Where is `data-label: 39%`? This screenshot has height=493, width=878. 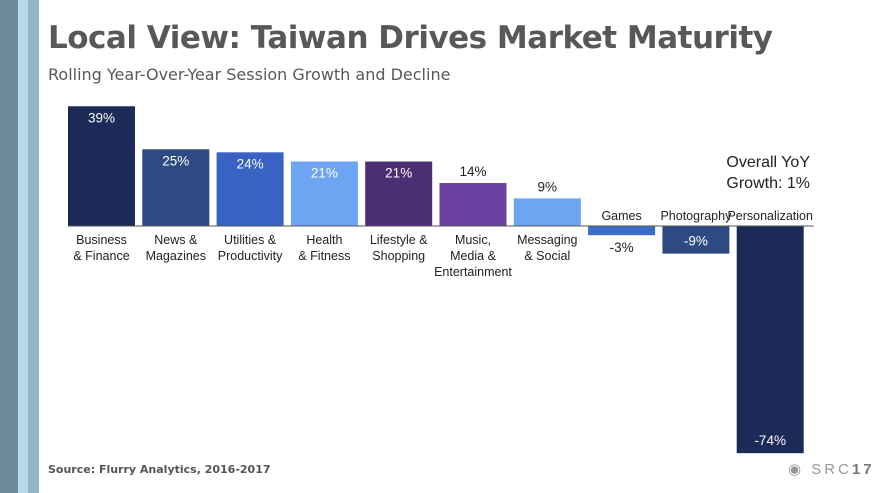
data-label: 39% is located at coordinates (101, 117).